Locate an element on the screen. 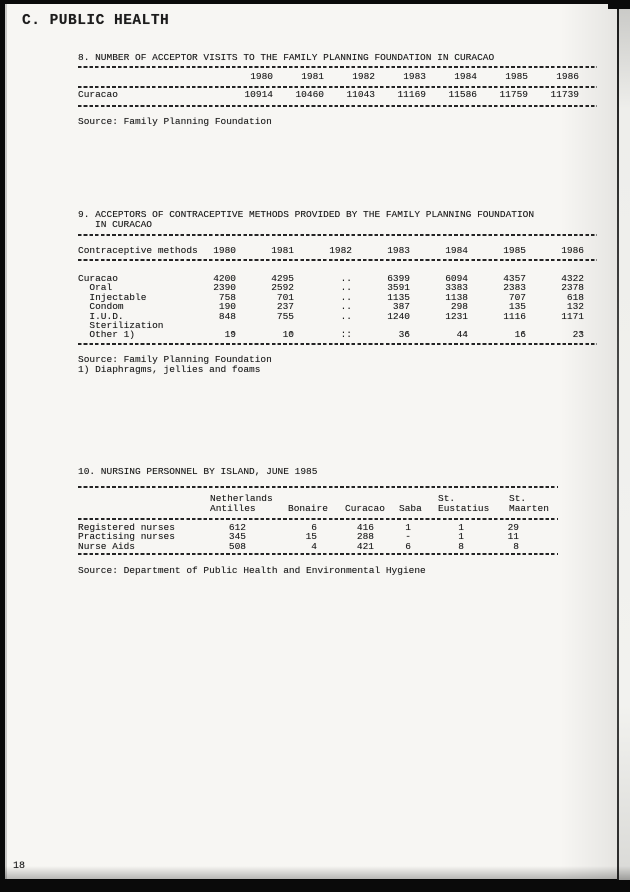 The image size is (630, 892). cell-value: 36 is located at coordinates (404, 335).